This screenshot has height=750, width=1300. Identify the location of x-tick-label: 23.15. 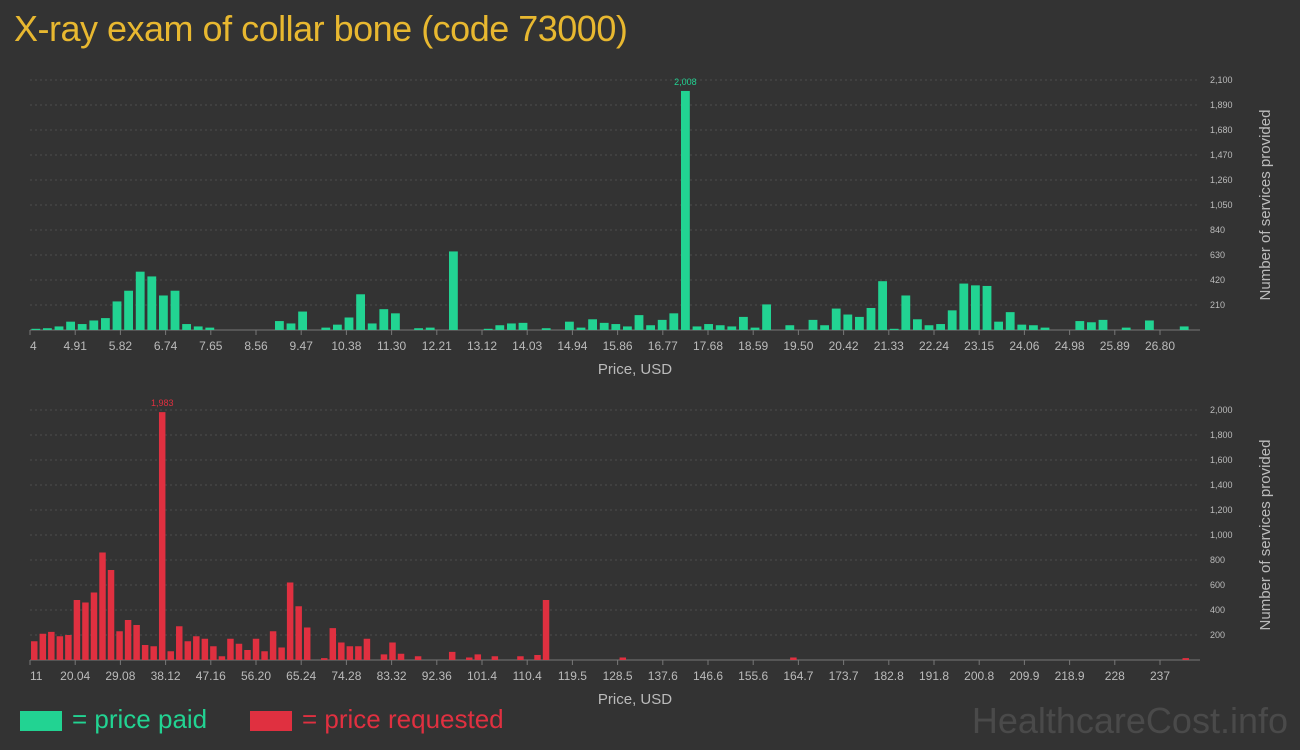
(979, 346).